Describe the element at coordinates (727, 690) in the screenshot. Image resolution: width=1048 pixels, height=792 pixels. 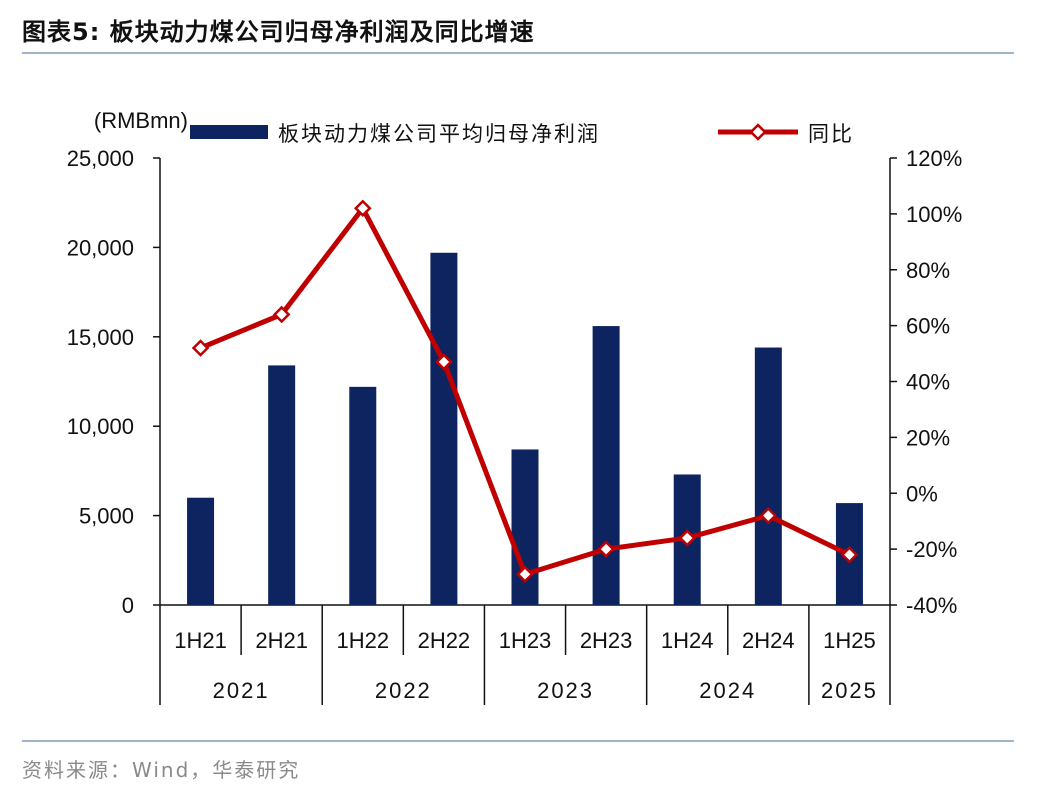
I see `year-label: 2024` at that location.